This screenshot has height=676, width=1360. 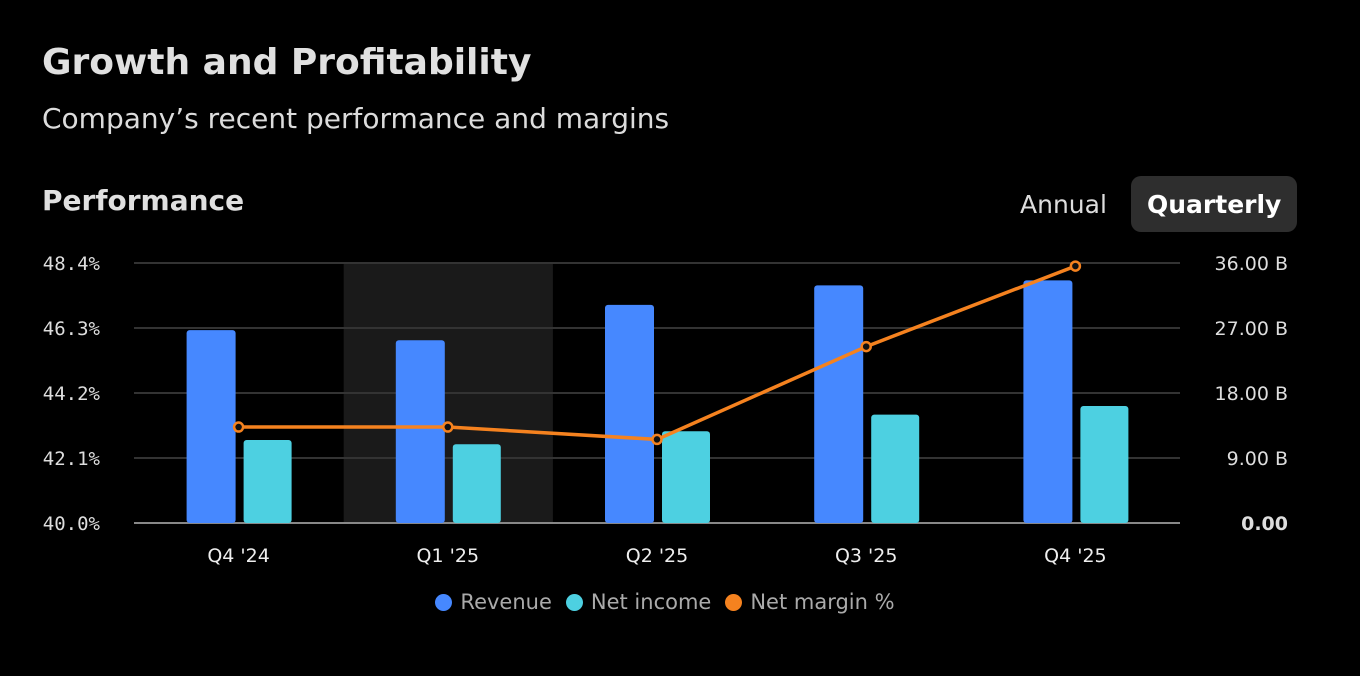 What do you see at coordinates (734, 602) in the screenshot?
I see `net-margin-swatch` at bounding box center [734, 602].